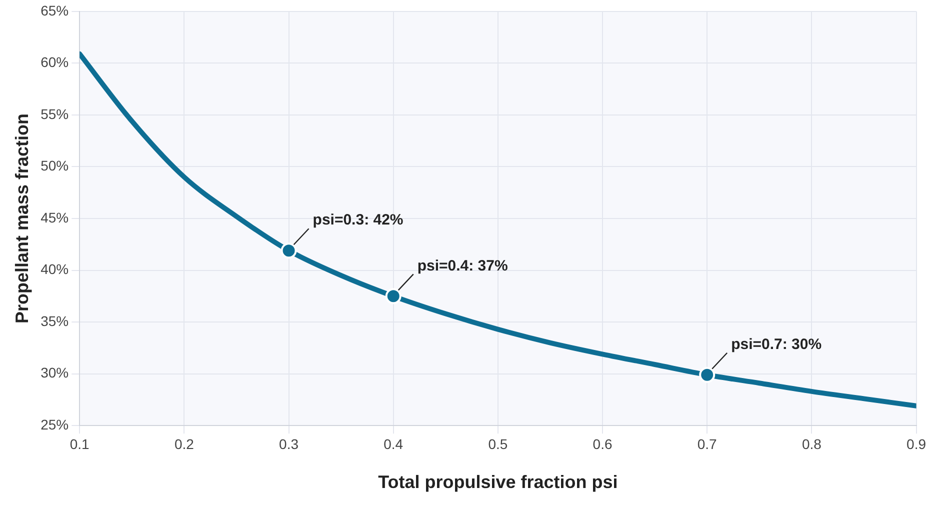  I want to click on x-tick-label: 0.2, so click(184, 444).